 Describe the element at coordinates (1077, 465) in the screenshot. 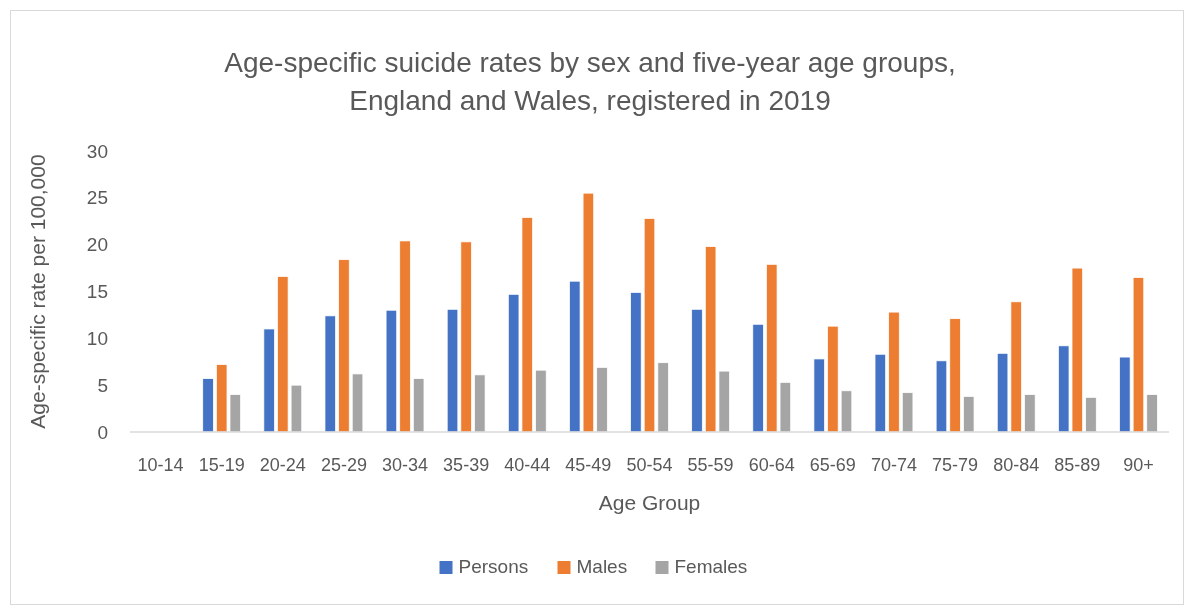

I see `x-tick-label: 85-89` at that location.